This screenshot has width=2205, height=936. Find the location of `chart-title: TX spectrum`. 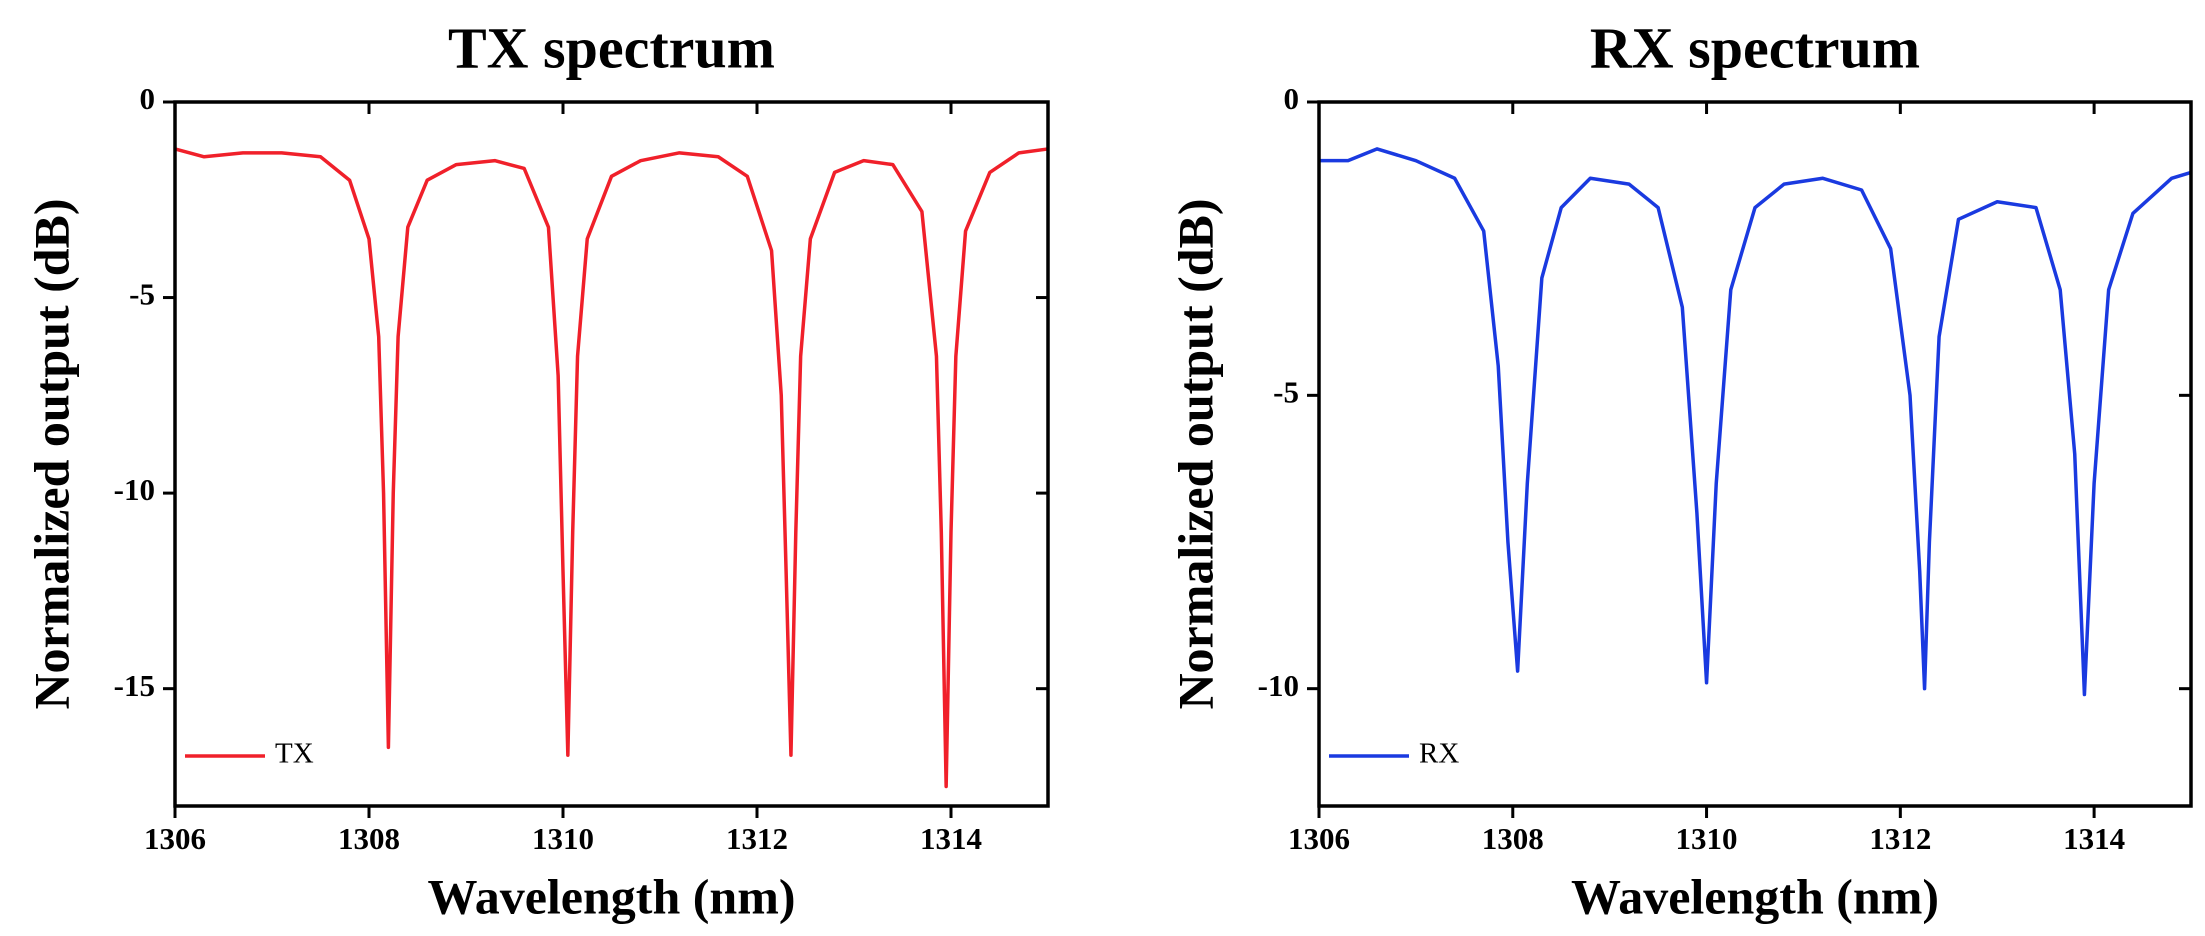

chart-title: TX spectrum is located at coordinates (611, 47).